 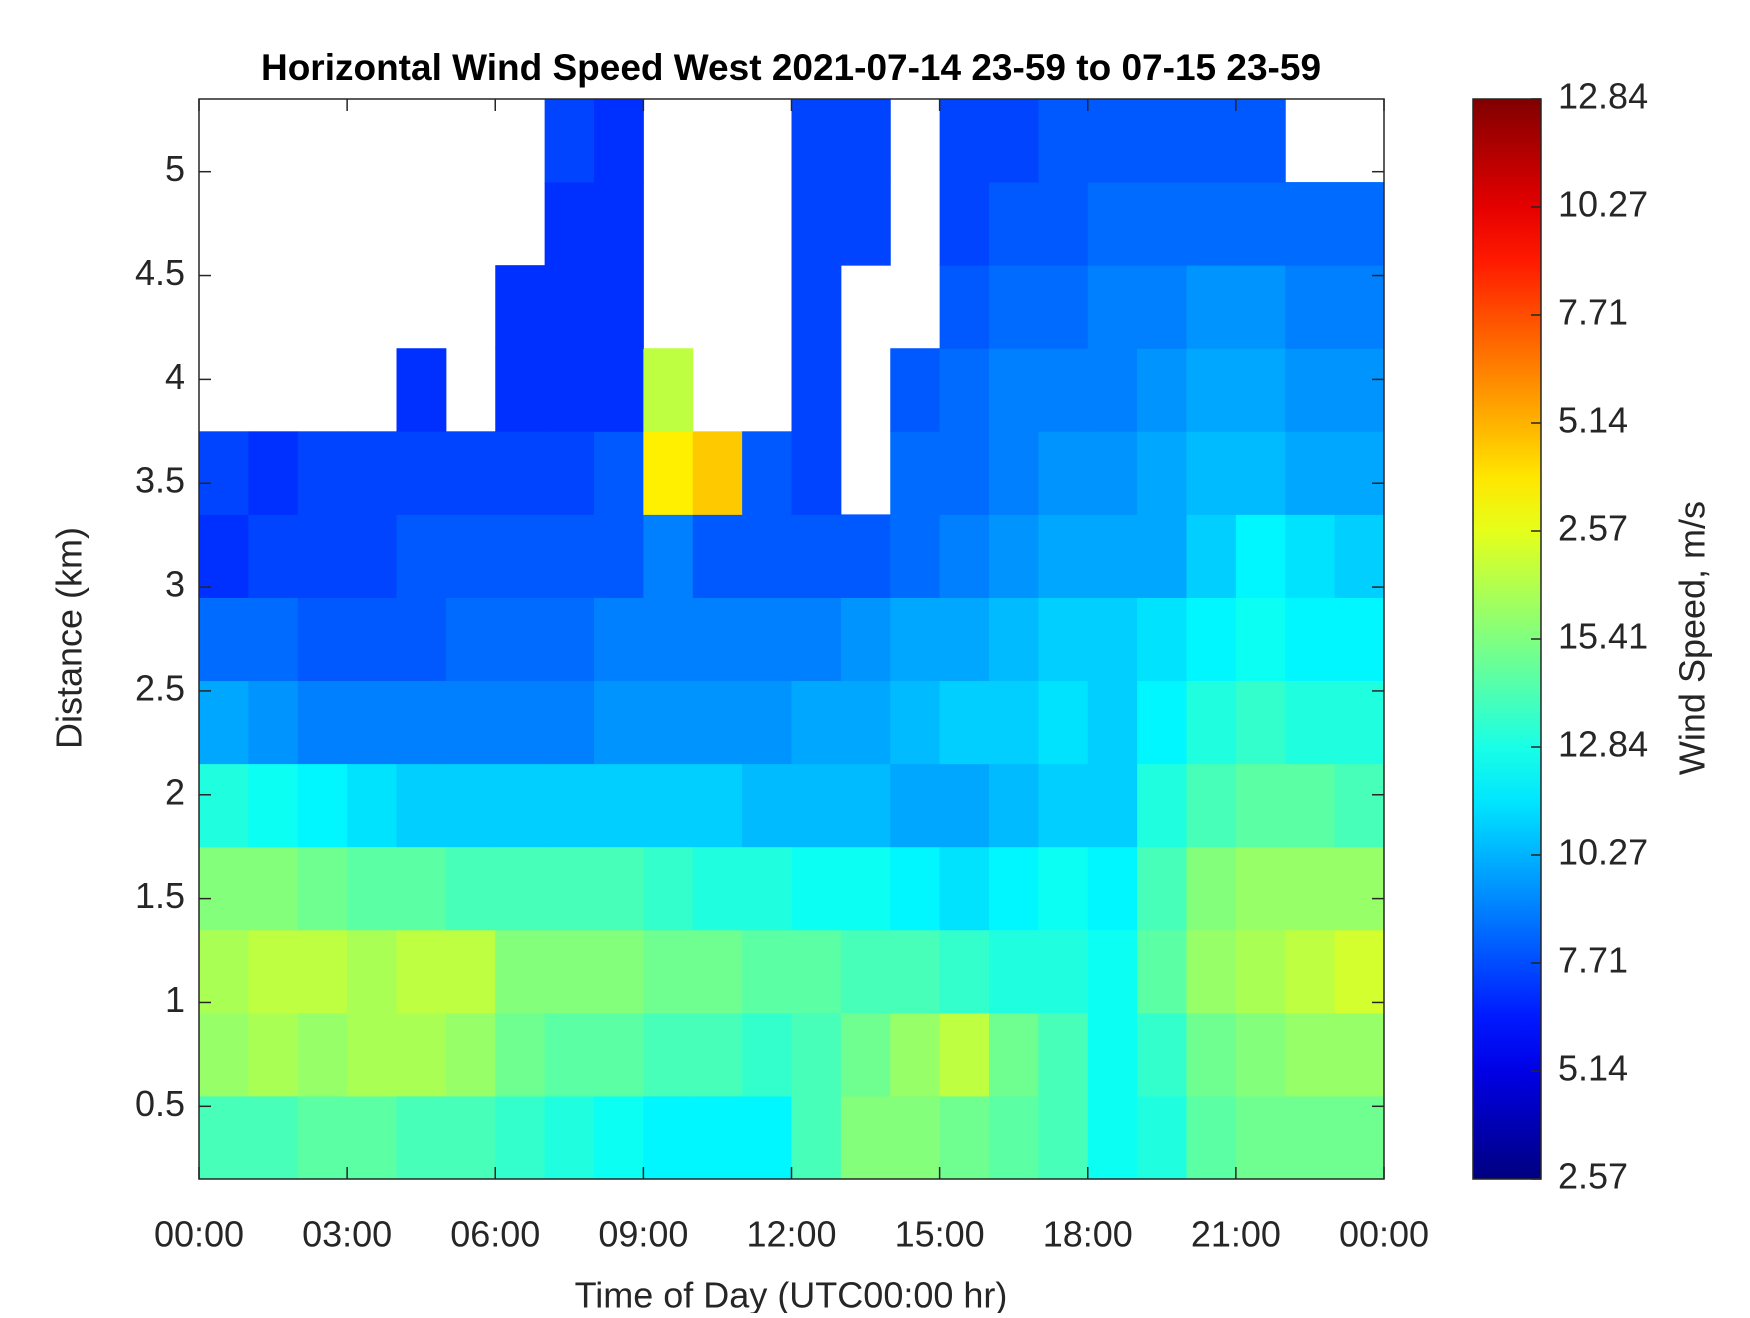 I want to click on y-tick-label: 1.5, so click(x=160, y=895).